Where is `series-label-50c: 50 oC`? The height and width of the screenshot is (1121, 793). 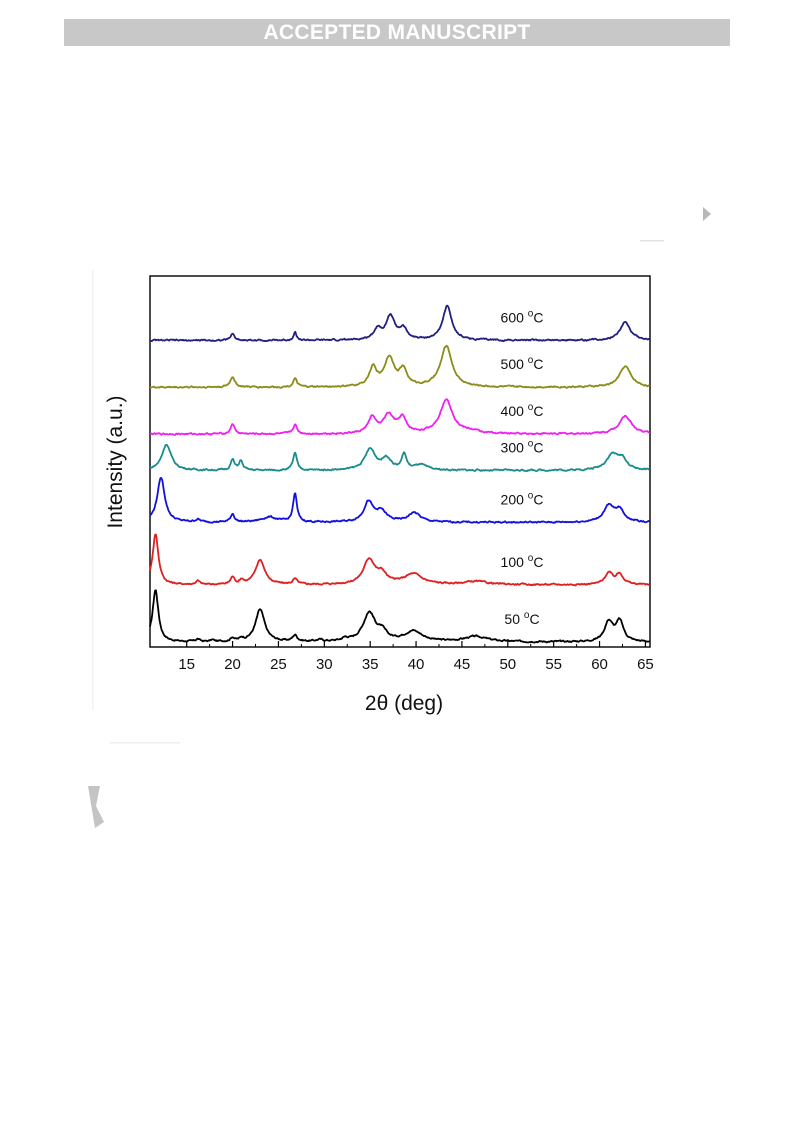
series-label-50c: 50 oC is located at coordinates (521, 618).